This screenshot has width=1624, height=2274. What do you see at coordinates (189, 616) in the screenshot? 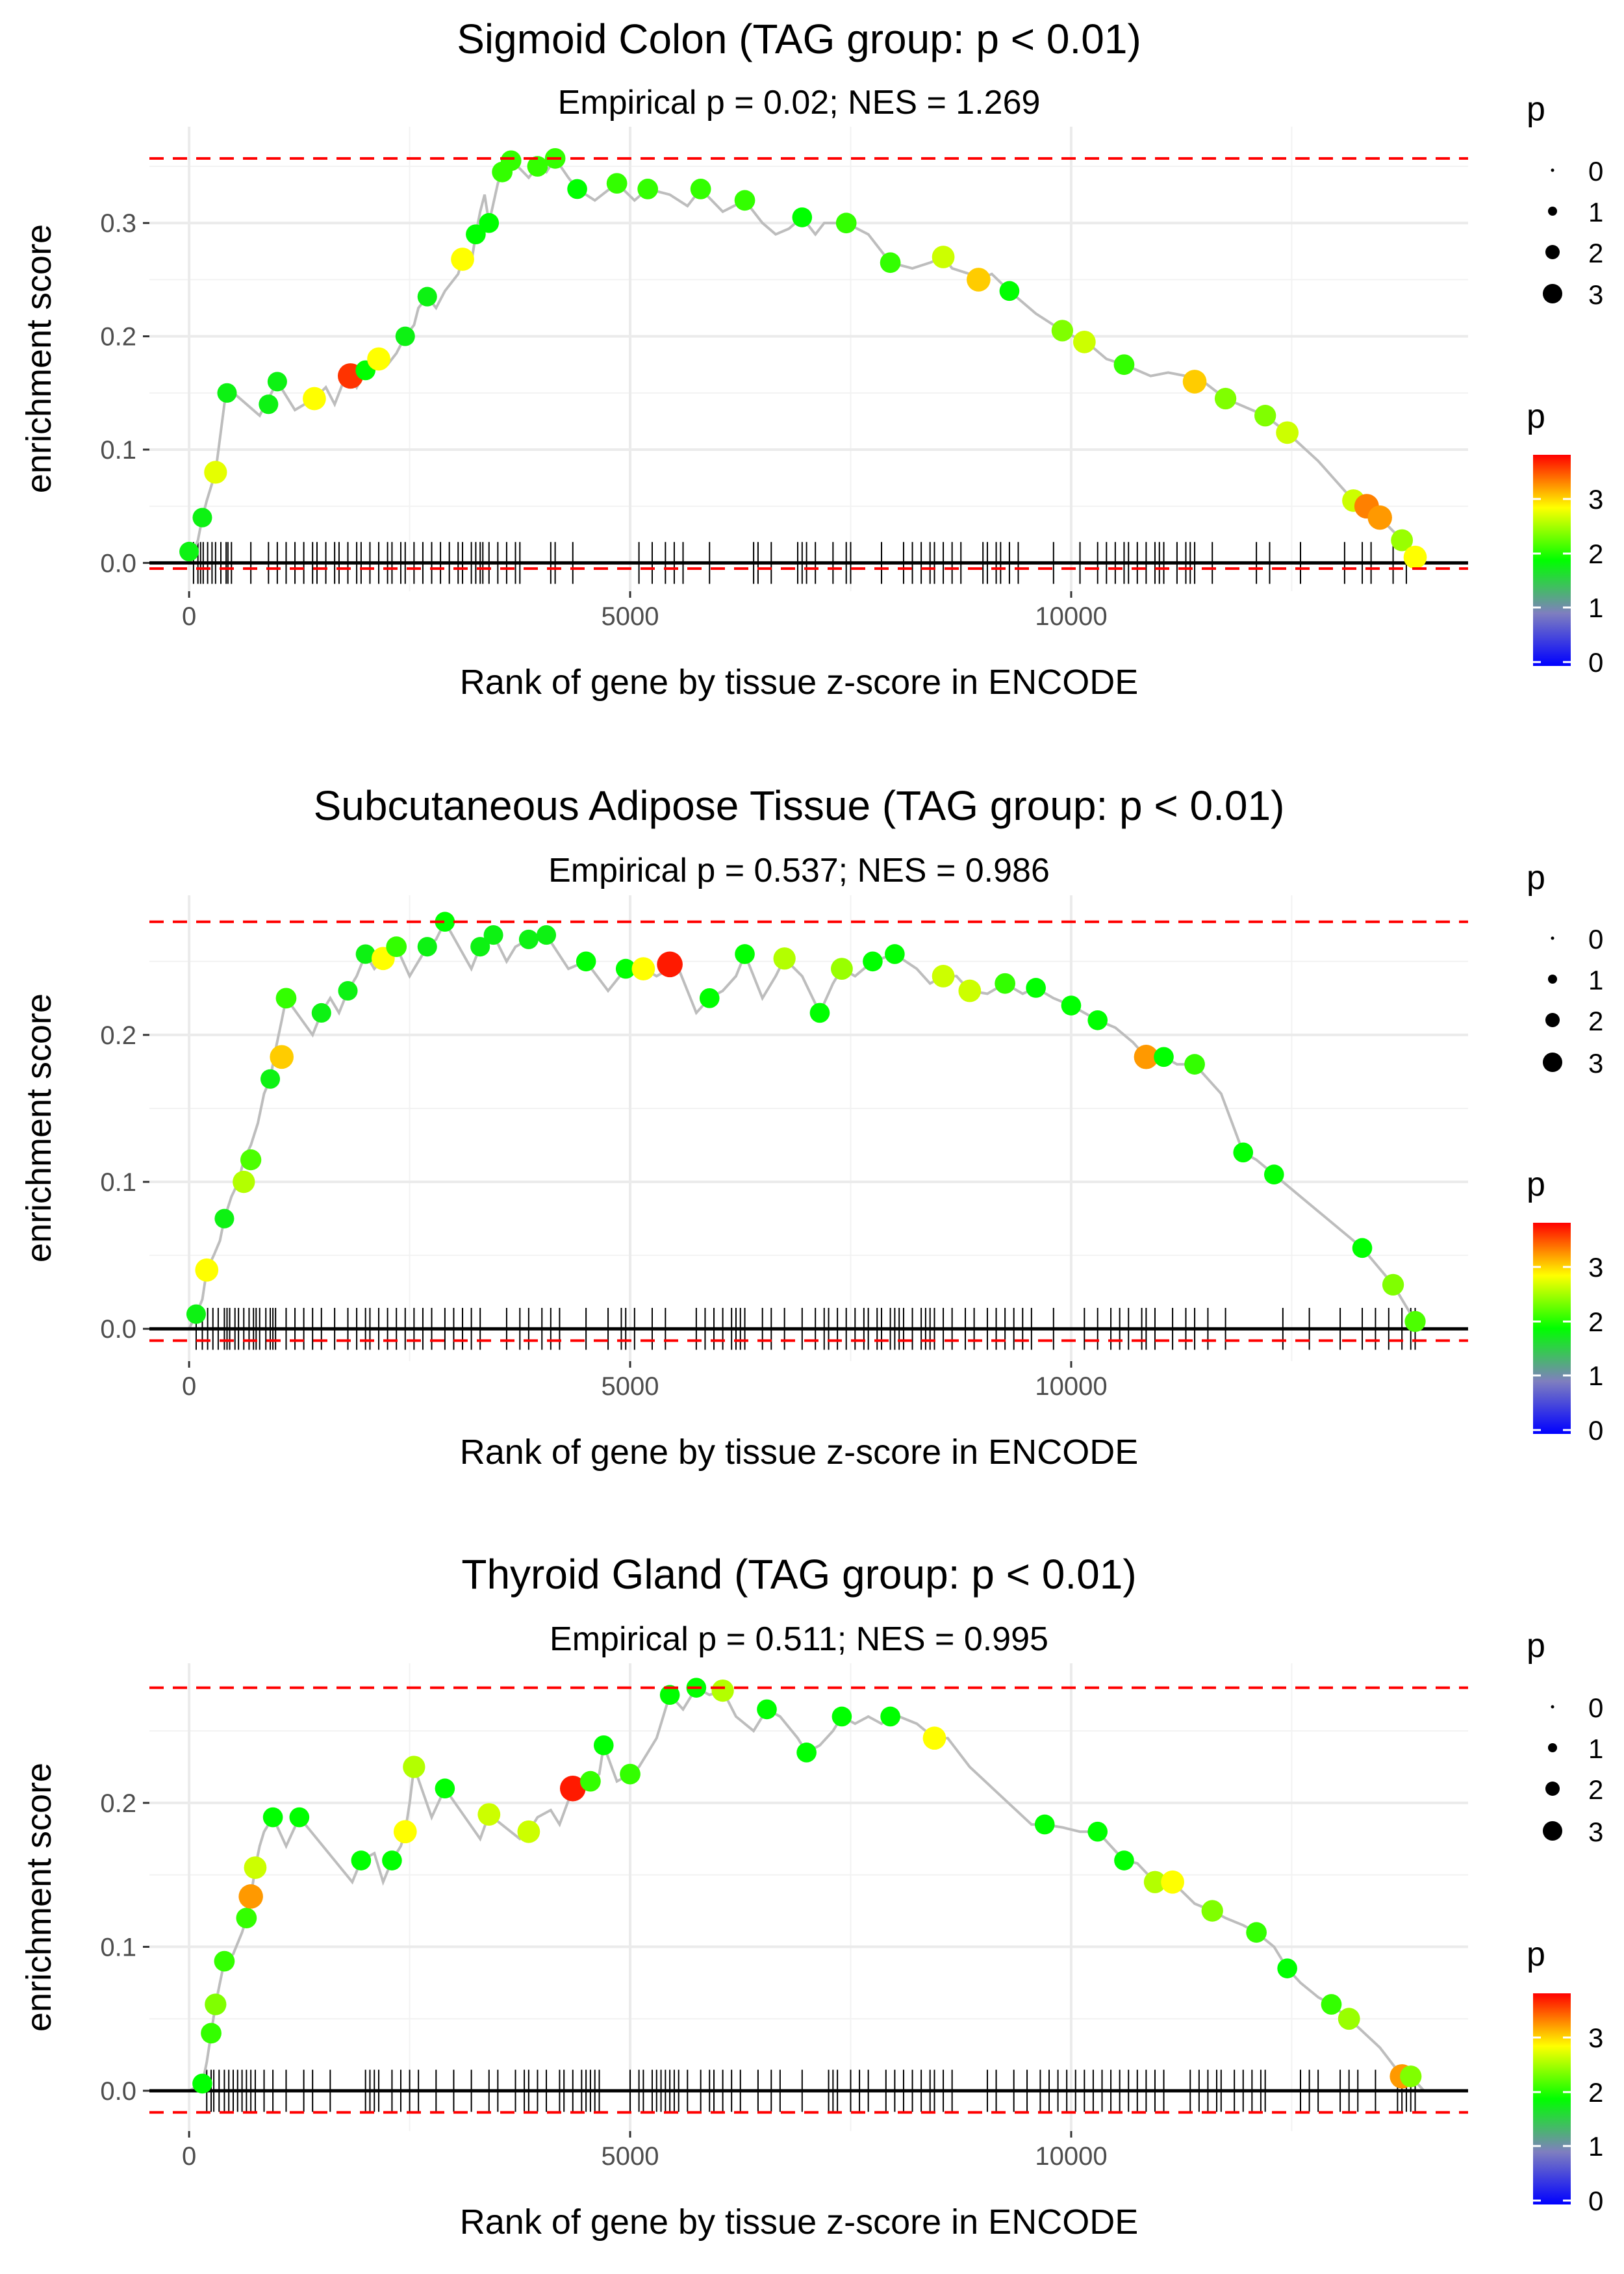
I see `x-tick-label: 0` at bounding box center [189, 616].